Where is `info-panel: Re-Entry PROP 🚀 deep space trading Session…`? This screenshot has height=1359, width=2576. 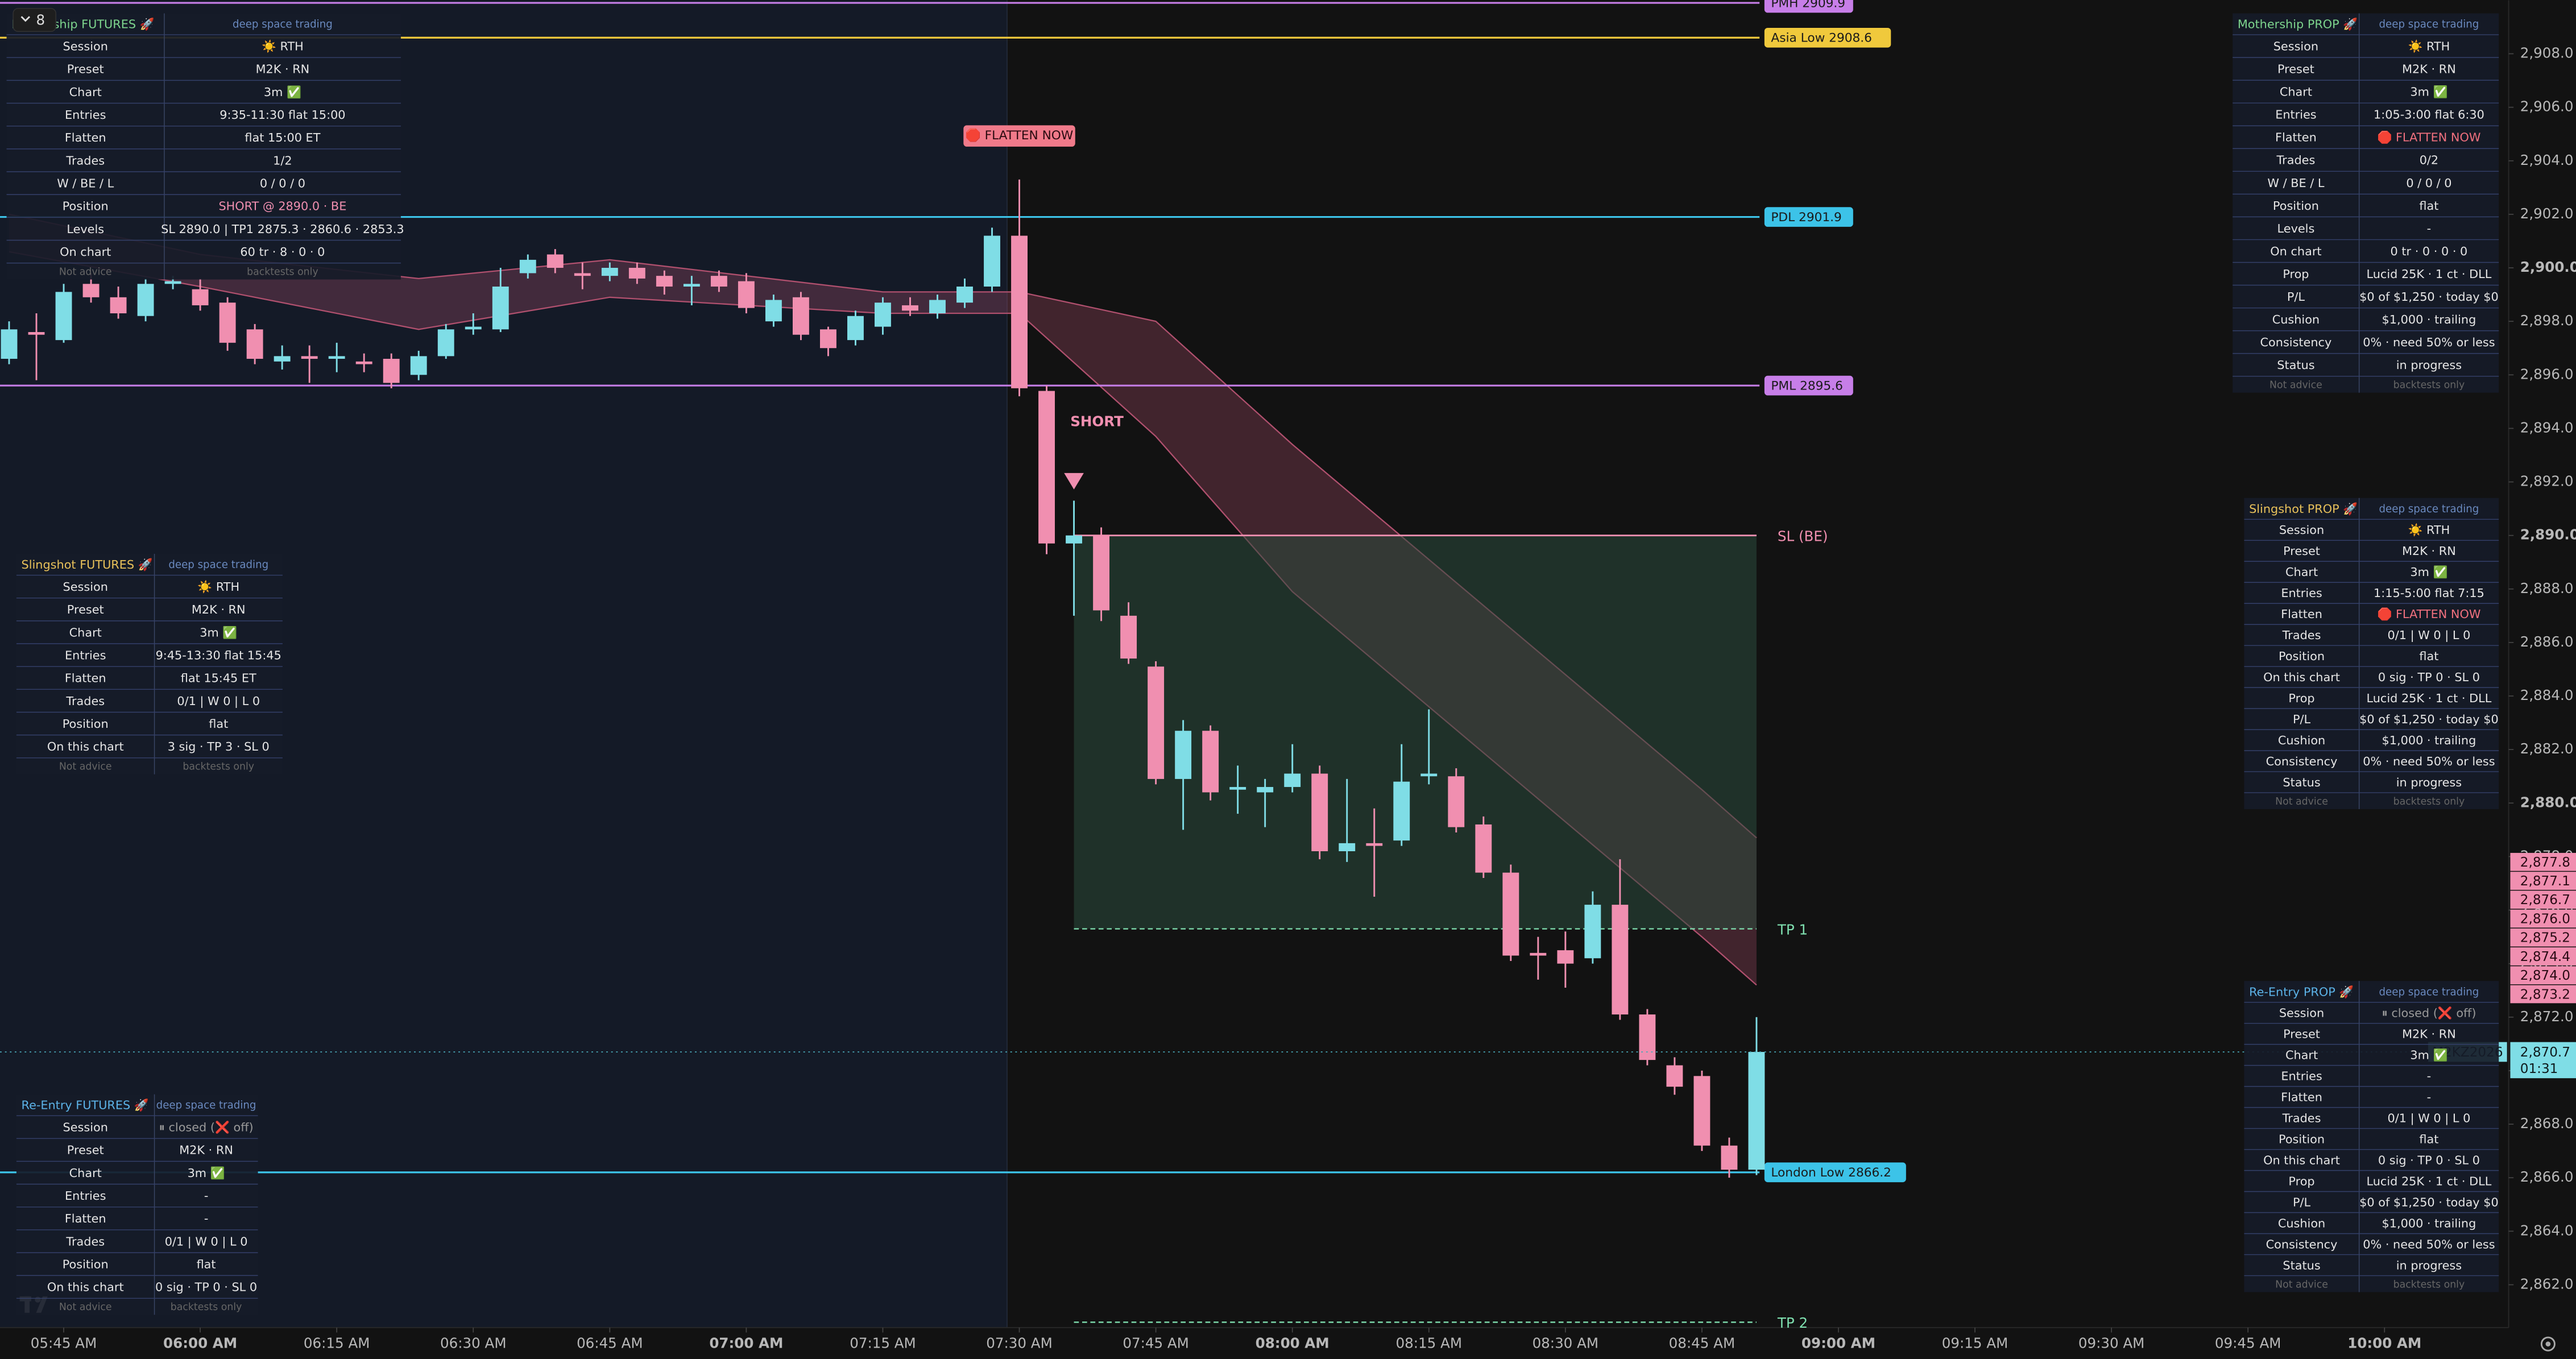
info-panel: Re-Entry PROP 🚀 deep space trading Session… is located at coordinates (2371, 1136).